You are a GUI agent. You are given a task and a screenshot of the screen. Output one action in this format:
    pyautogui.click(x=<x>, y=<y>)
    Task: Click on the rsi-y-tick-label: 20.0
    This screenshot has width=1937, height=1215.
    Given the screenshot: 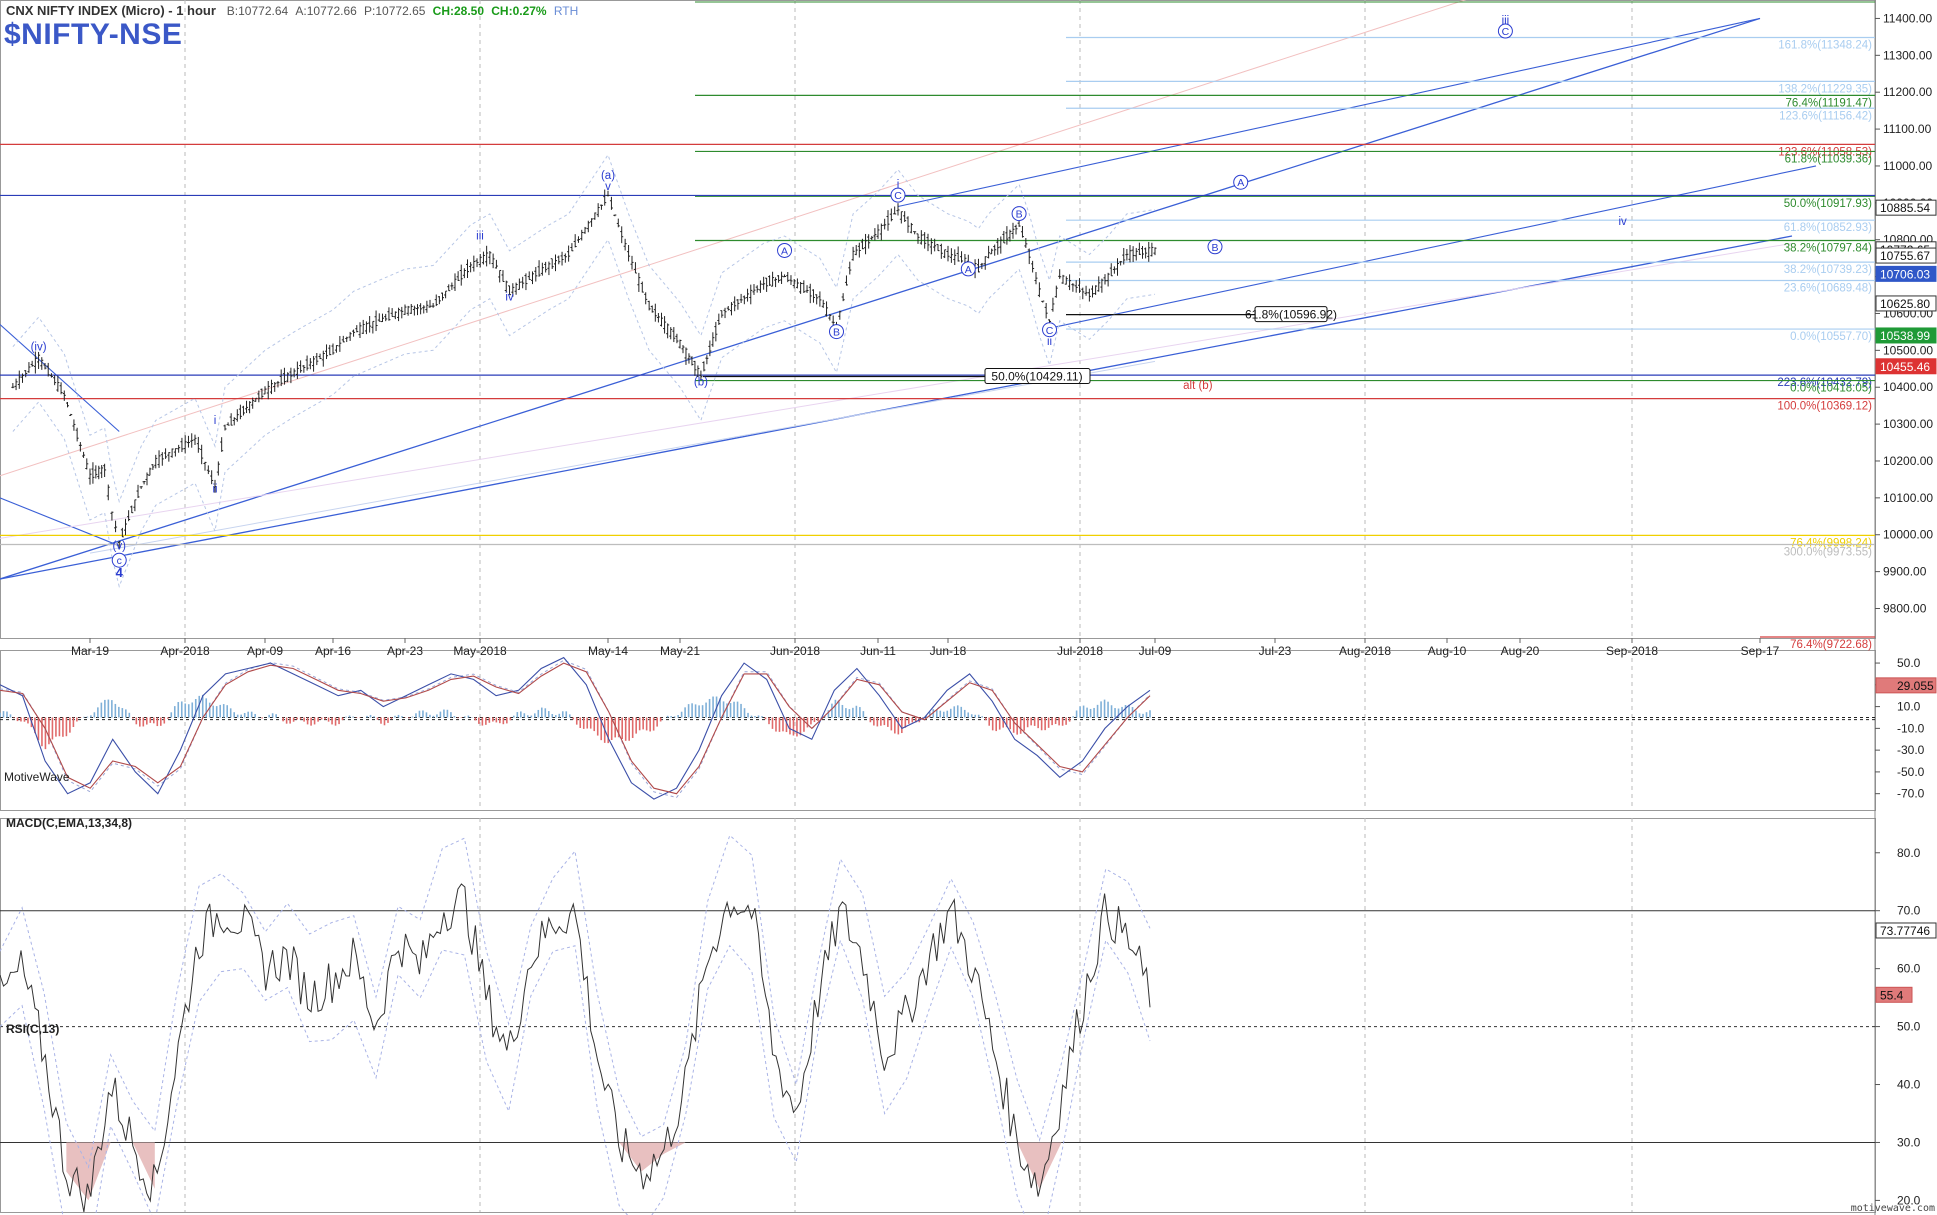 What is the action you would take?
    pyautogui.click(x=1909, y=1200)
    